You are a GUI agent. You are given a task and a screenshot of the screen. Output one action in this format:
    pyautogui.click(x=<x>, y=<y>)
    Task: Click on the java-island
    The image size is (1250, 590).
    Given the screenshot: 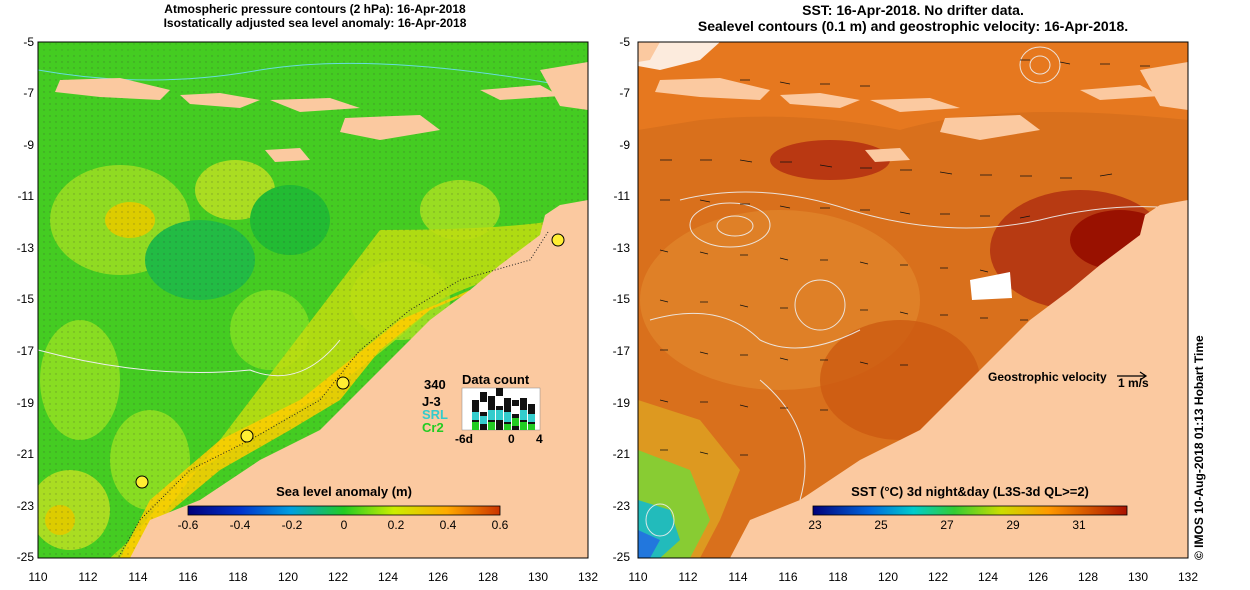 What is the action you would take?
    pyautogui.click(x=112, y=89)
    